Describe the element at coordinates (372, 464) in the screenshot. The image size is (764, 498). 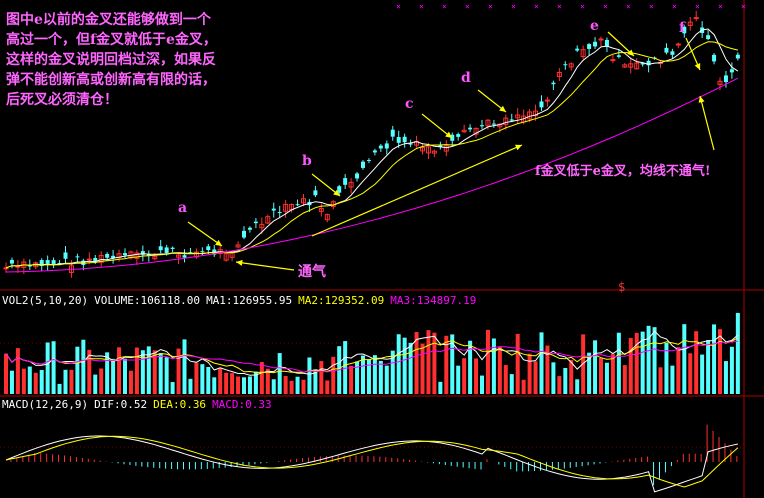
I see `dif-line` at that location.